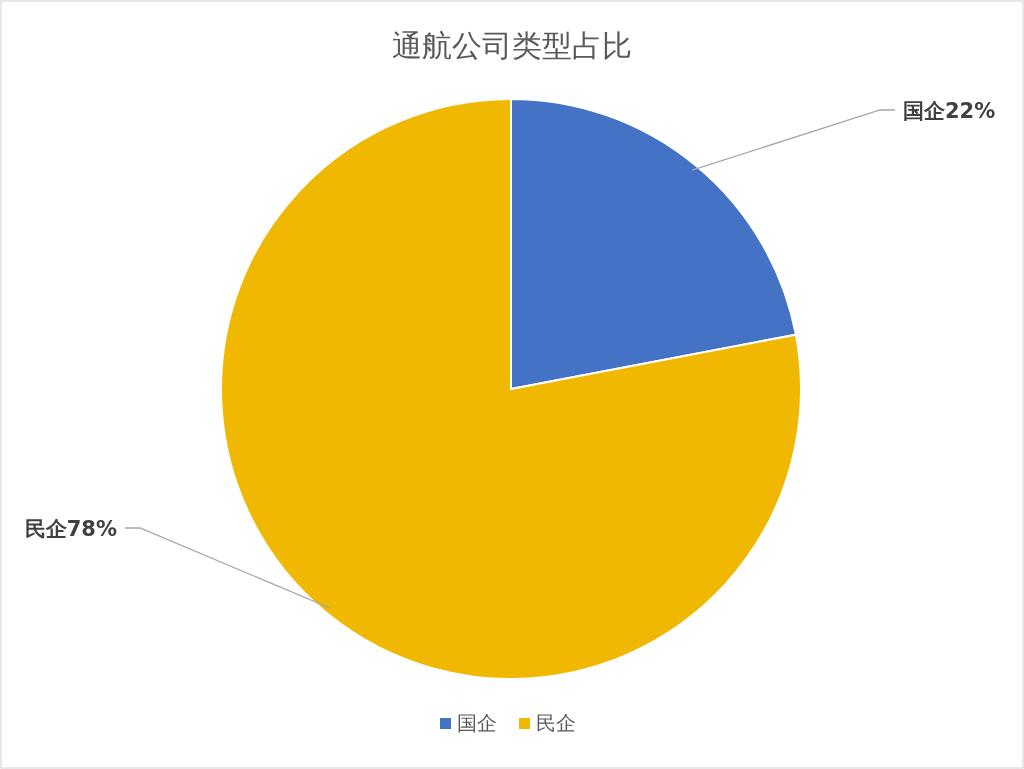  Describe the element at coordinates (512, 45) in the screenshot. I see `chart-title: 通航公司类型占比` at that location.